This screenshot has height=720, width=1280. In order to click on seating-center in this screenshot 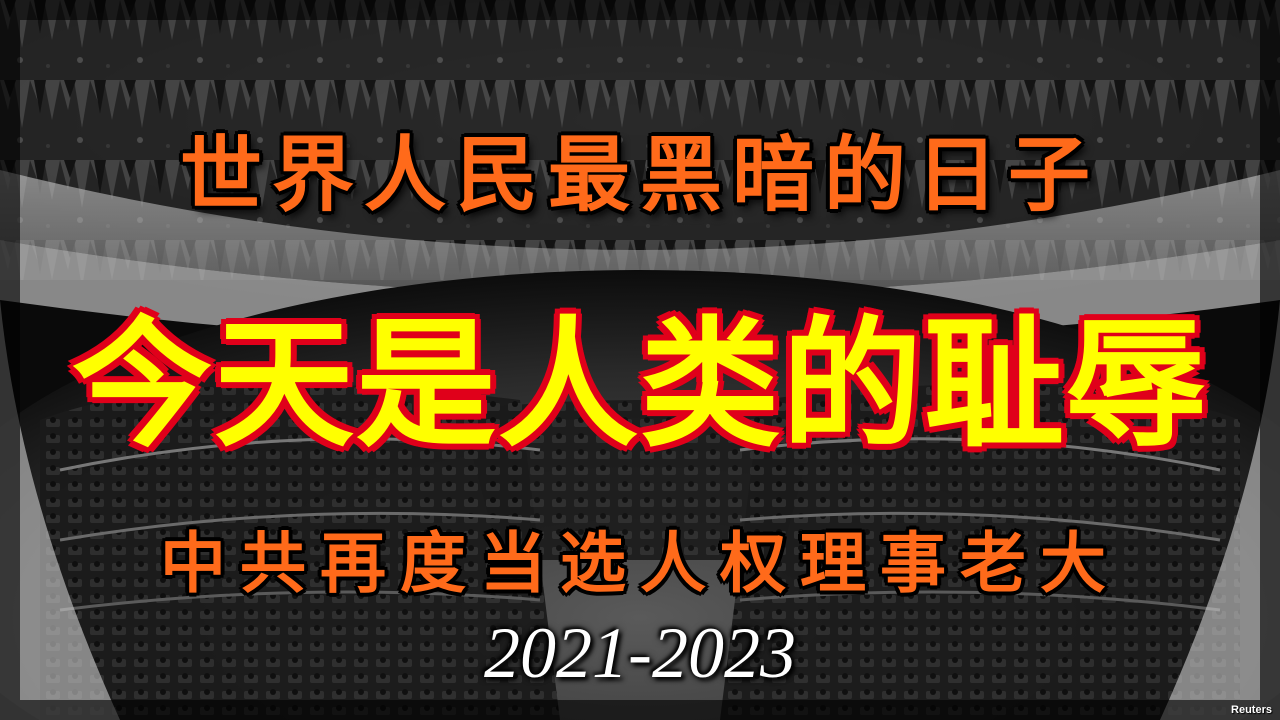, I will do `click(640, 480)`.